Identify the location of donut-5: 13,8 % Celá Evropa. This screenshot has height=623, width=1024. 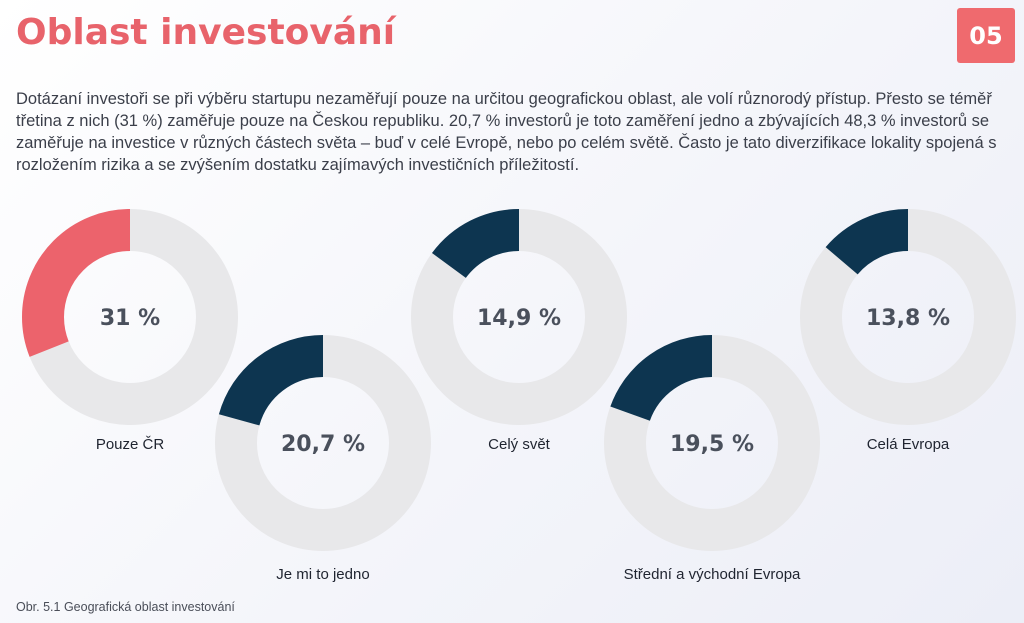
(908, 331).